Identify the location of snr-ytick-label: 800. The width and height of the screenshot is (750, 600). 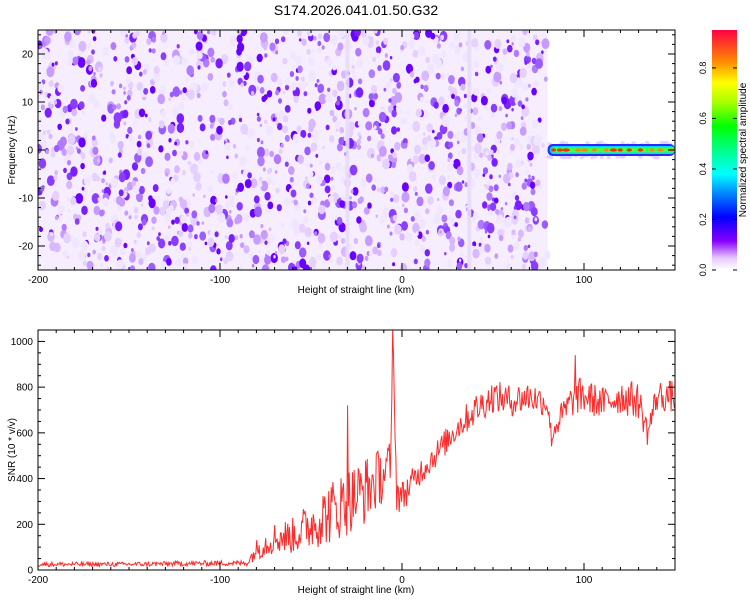
(24, 388).